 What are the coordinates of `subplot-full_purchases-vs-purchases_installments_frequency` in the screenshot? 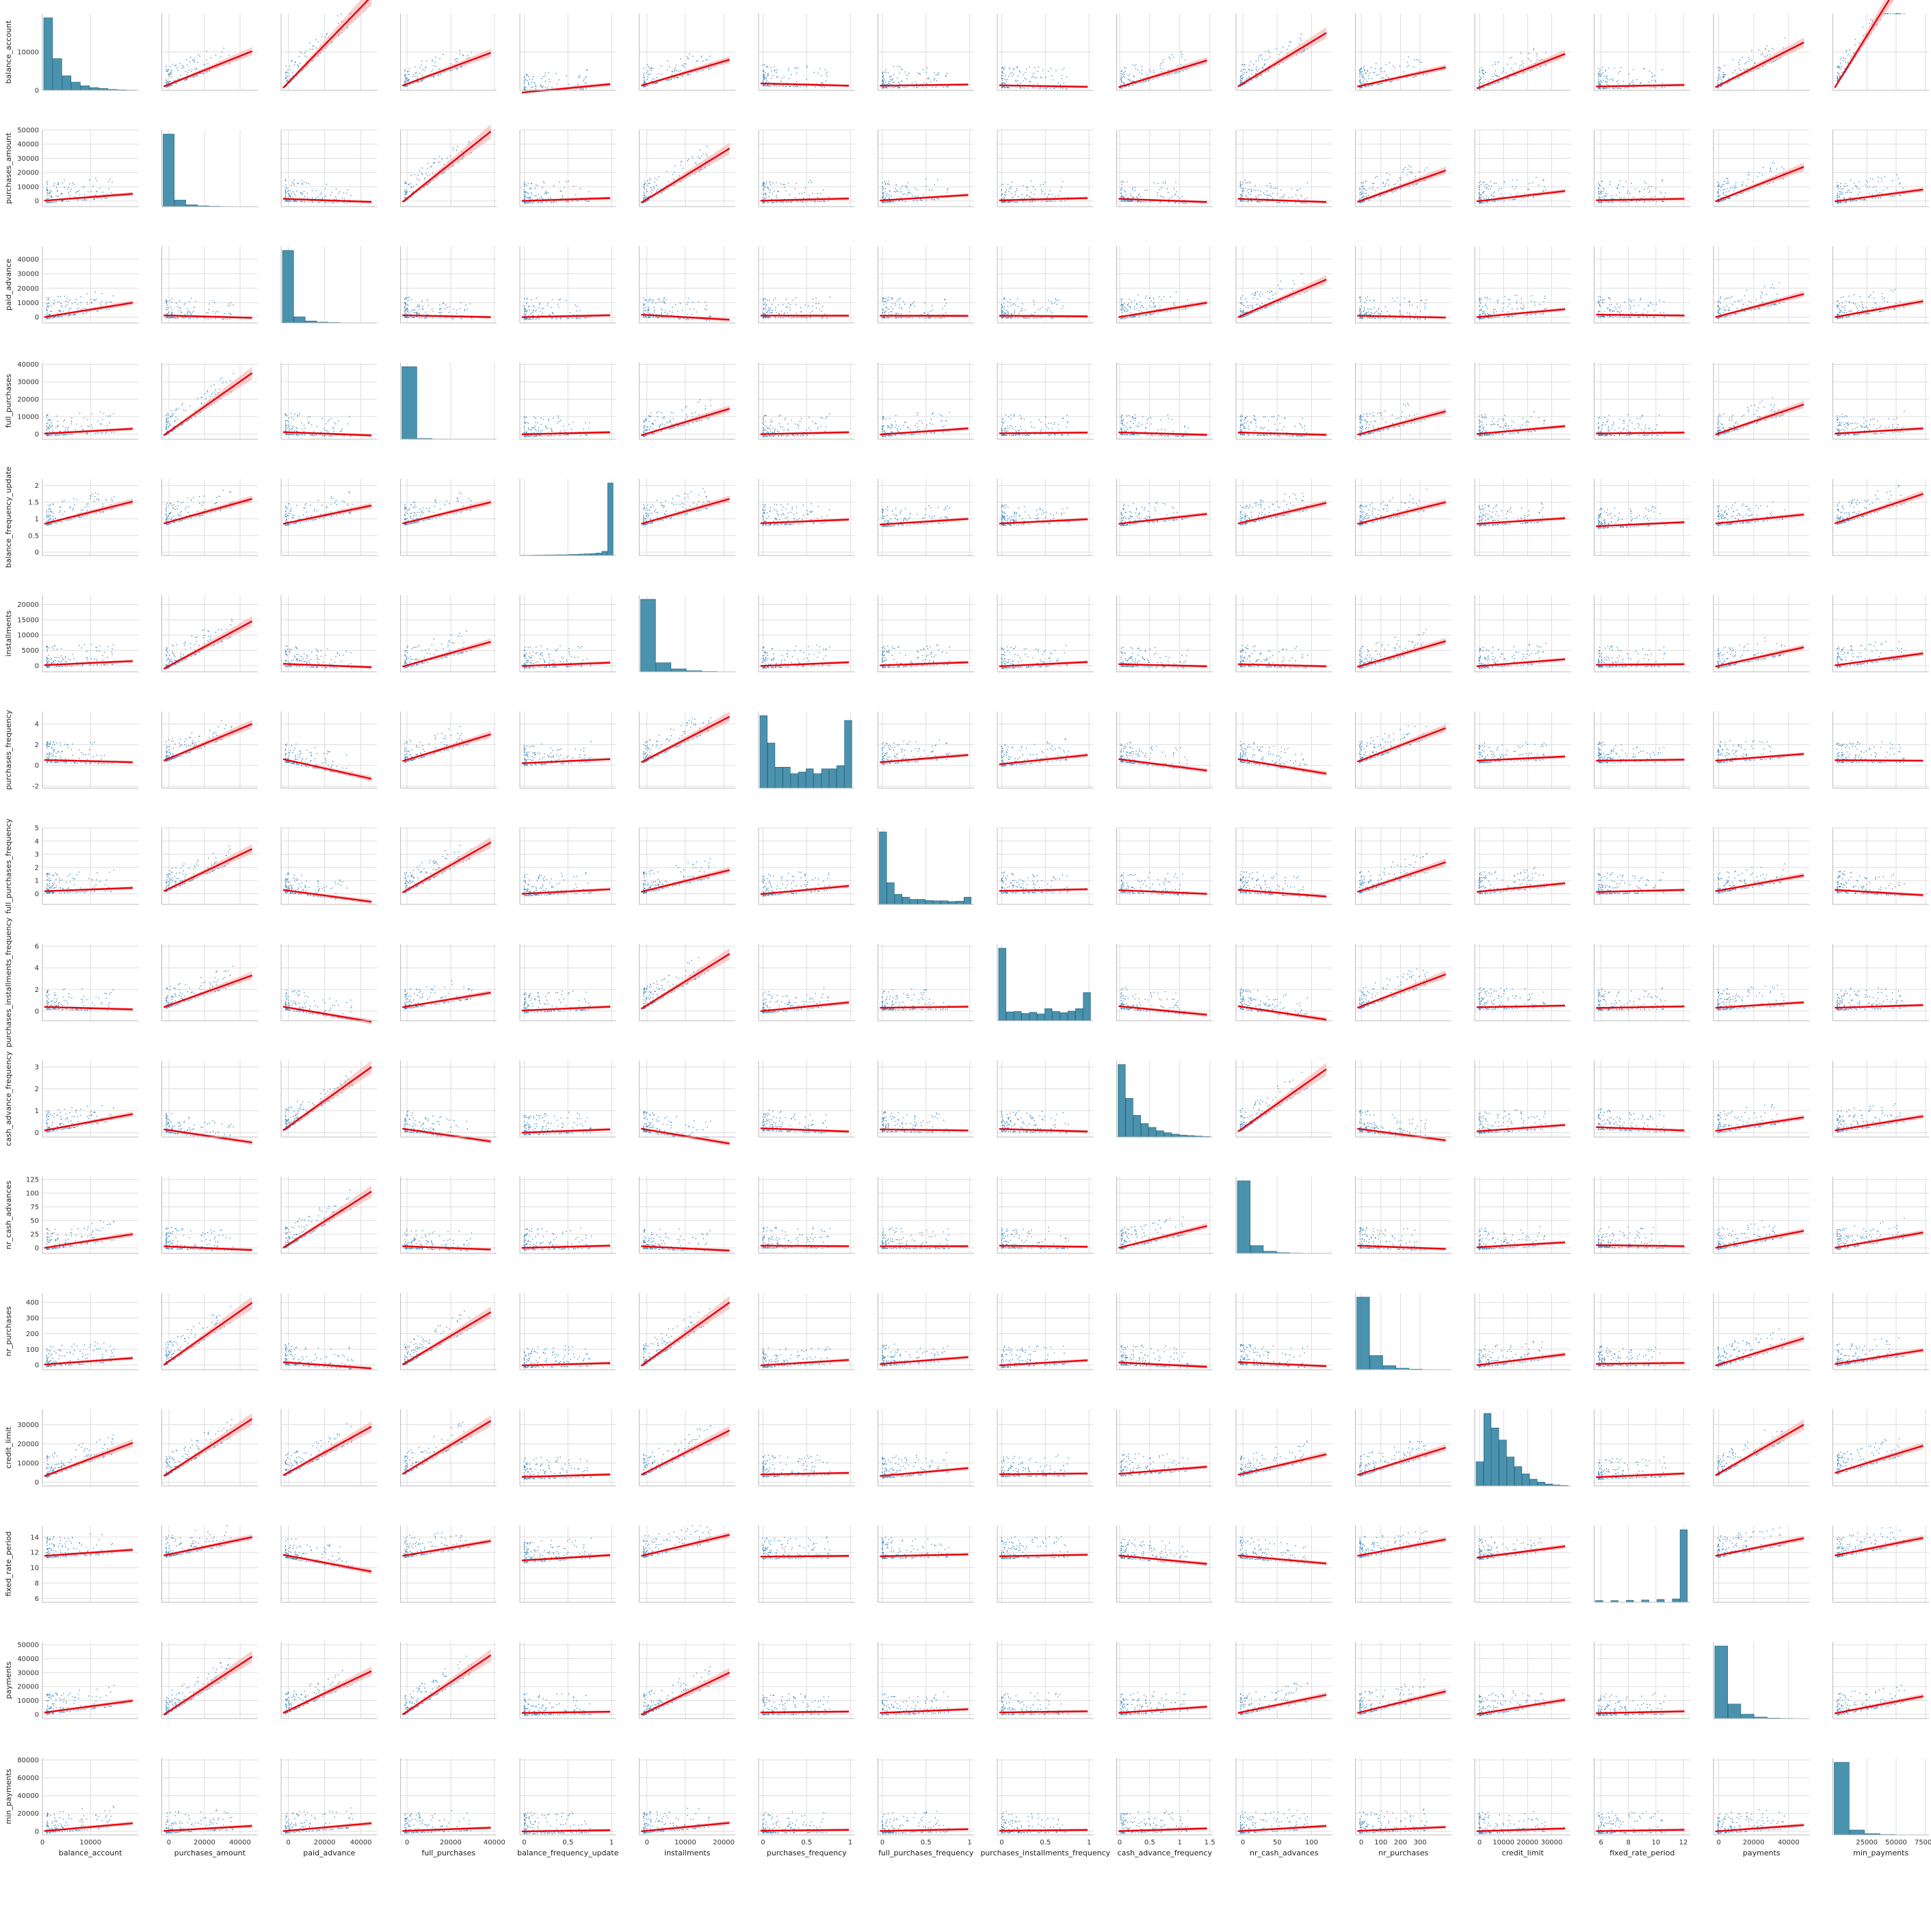 It's located at (1045, 401).